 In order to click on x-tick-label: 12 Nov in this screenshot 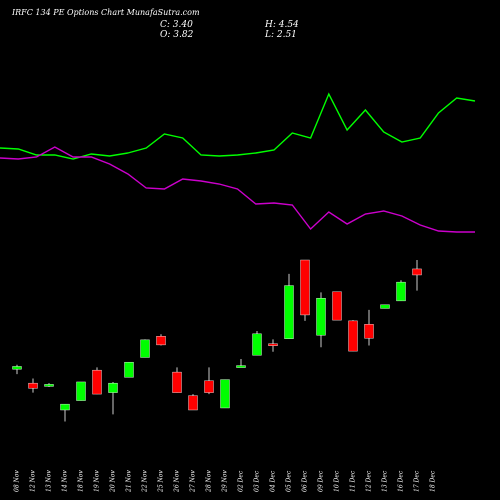, I will do `click(33, 481)`.